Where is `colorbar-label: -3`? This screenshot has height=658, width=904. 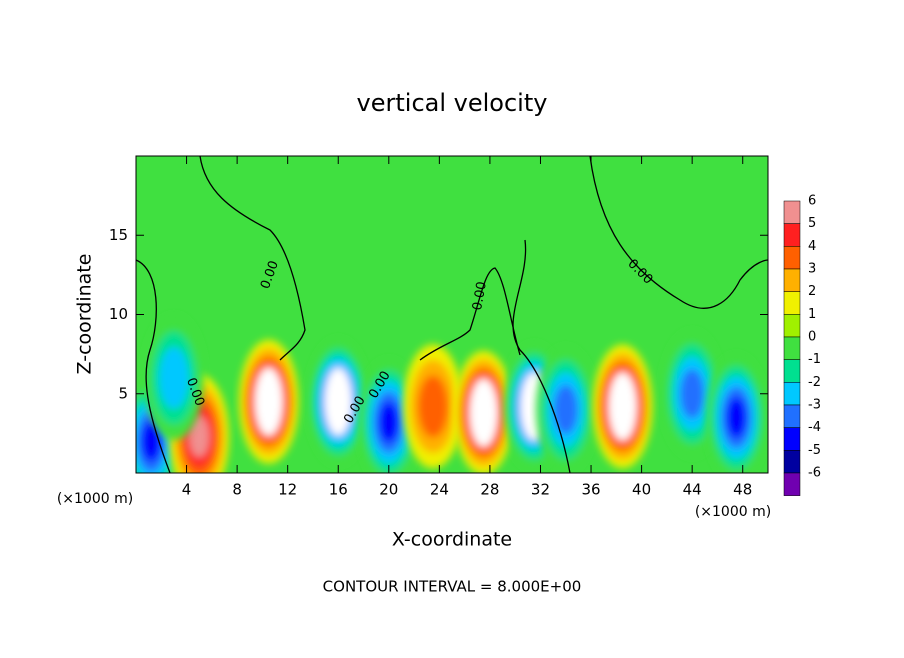
colorbar-label: -3 is located at coordinates (814, 405).